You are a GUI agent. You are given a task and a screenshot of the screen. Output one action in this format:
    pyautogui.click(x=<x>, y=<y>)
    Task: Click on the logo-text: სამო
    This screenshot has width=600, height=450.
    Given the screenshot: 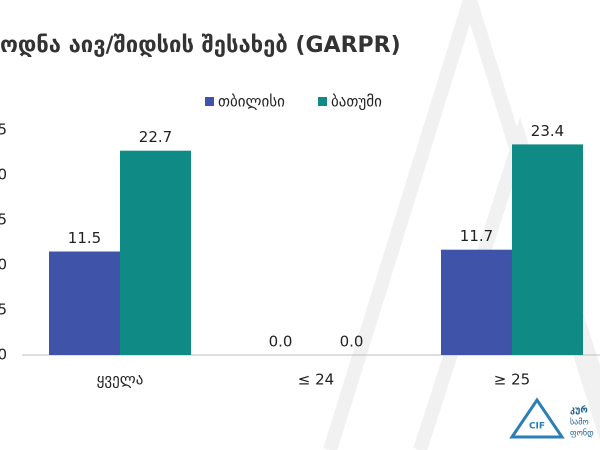 What is the action you would take?
    pyautogui.click(x=579, y=422)
    